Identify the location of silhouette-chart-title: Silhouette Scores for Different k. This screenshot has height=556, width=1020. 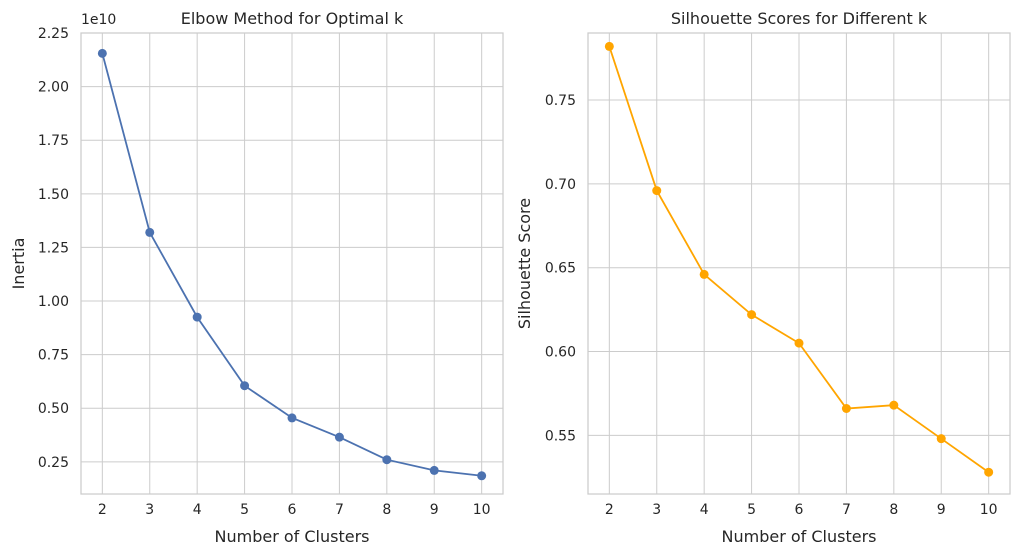
(799, 18).